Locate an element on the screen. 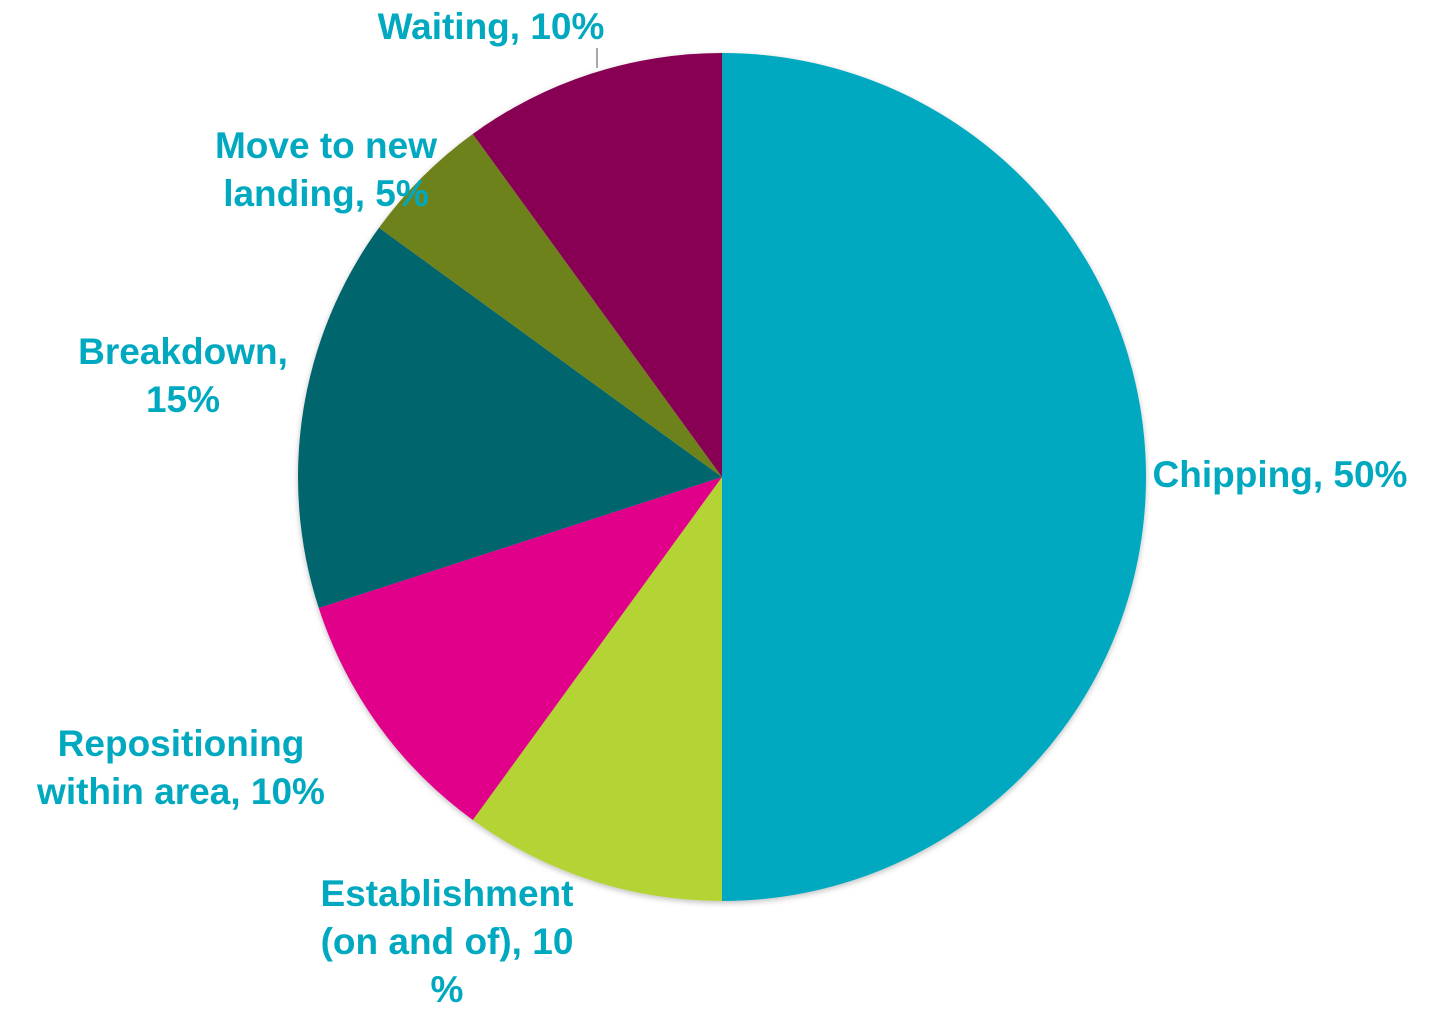  pie-slice-waiting is located at coordinates (597, 265).